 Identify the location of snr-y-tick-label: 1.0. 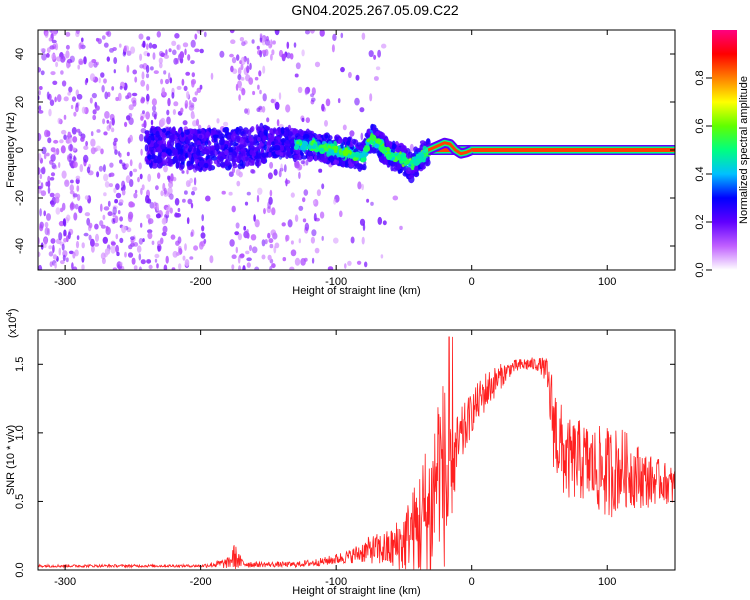
(20, 432).